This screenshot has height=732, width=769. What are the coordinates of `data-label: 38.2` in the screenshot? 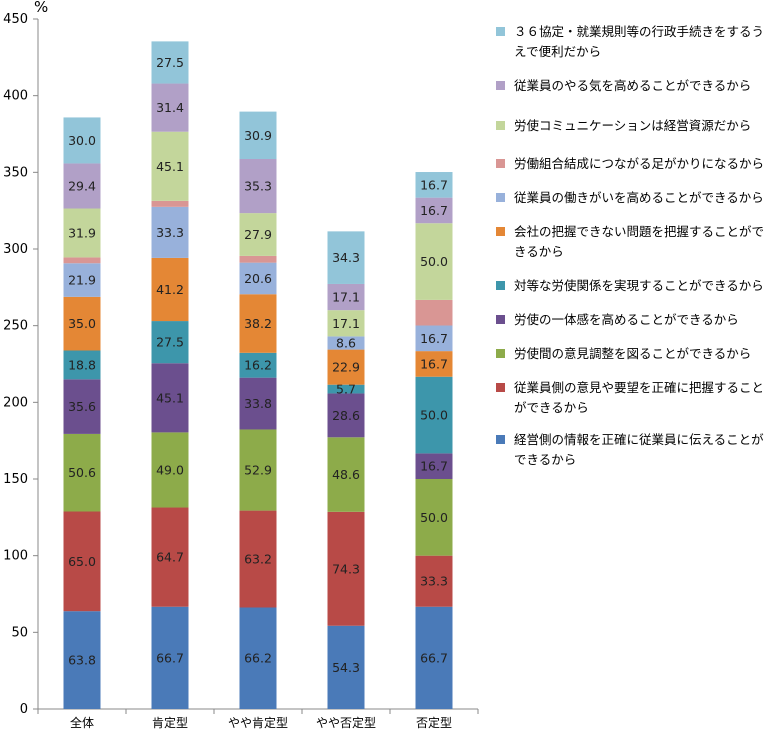 It's located at (258, 323).